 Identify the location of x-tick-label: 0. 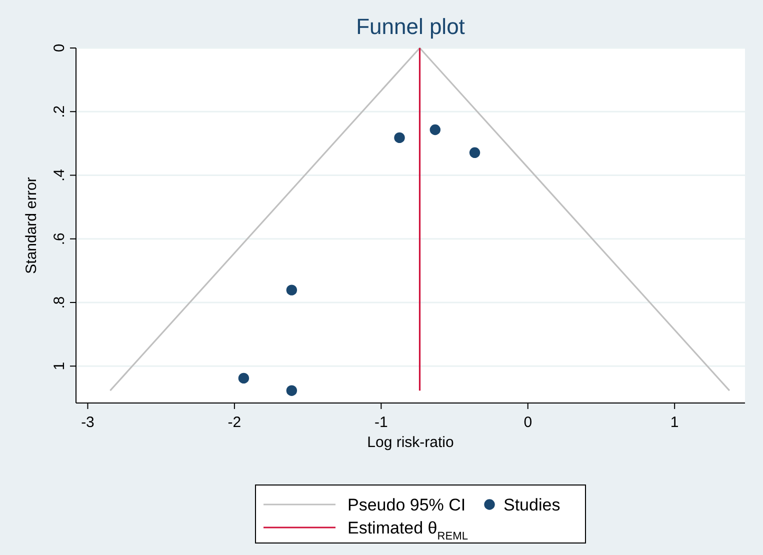
(528, 422).